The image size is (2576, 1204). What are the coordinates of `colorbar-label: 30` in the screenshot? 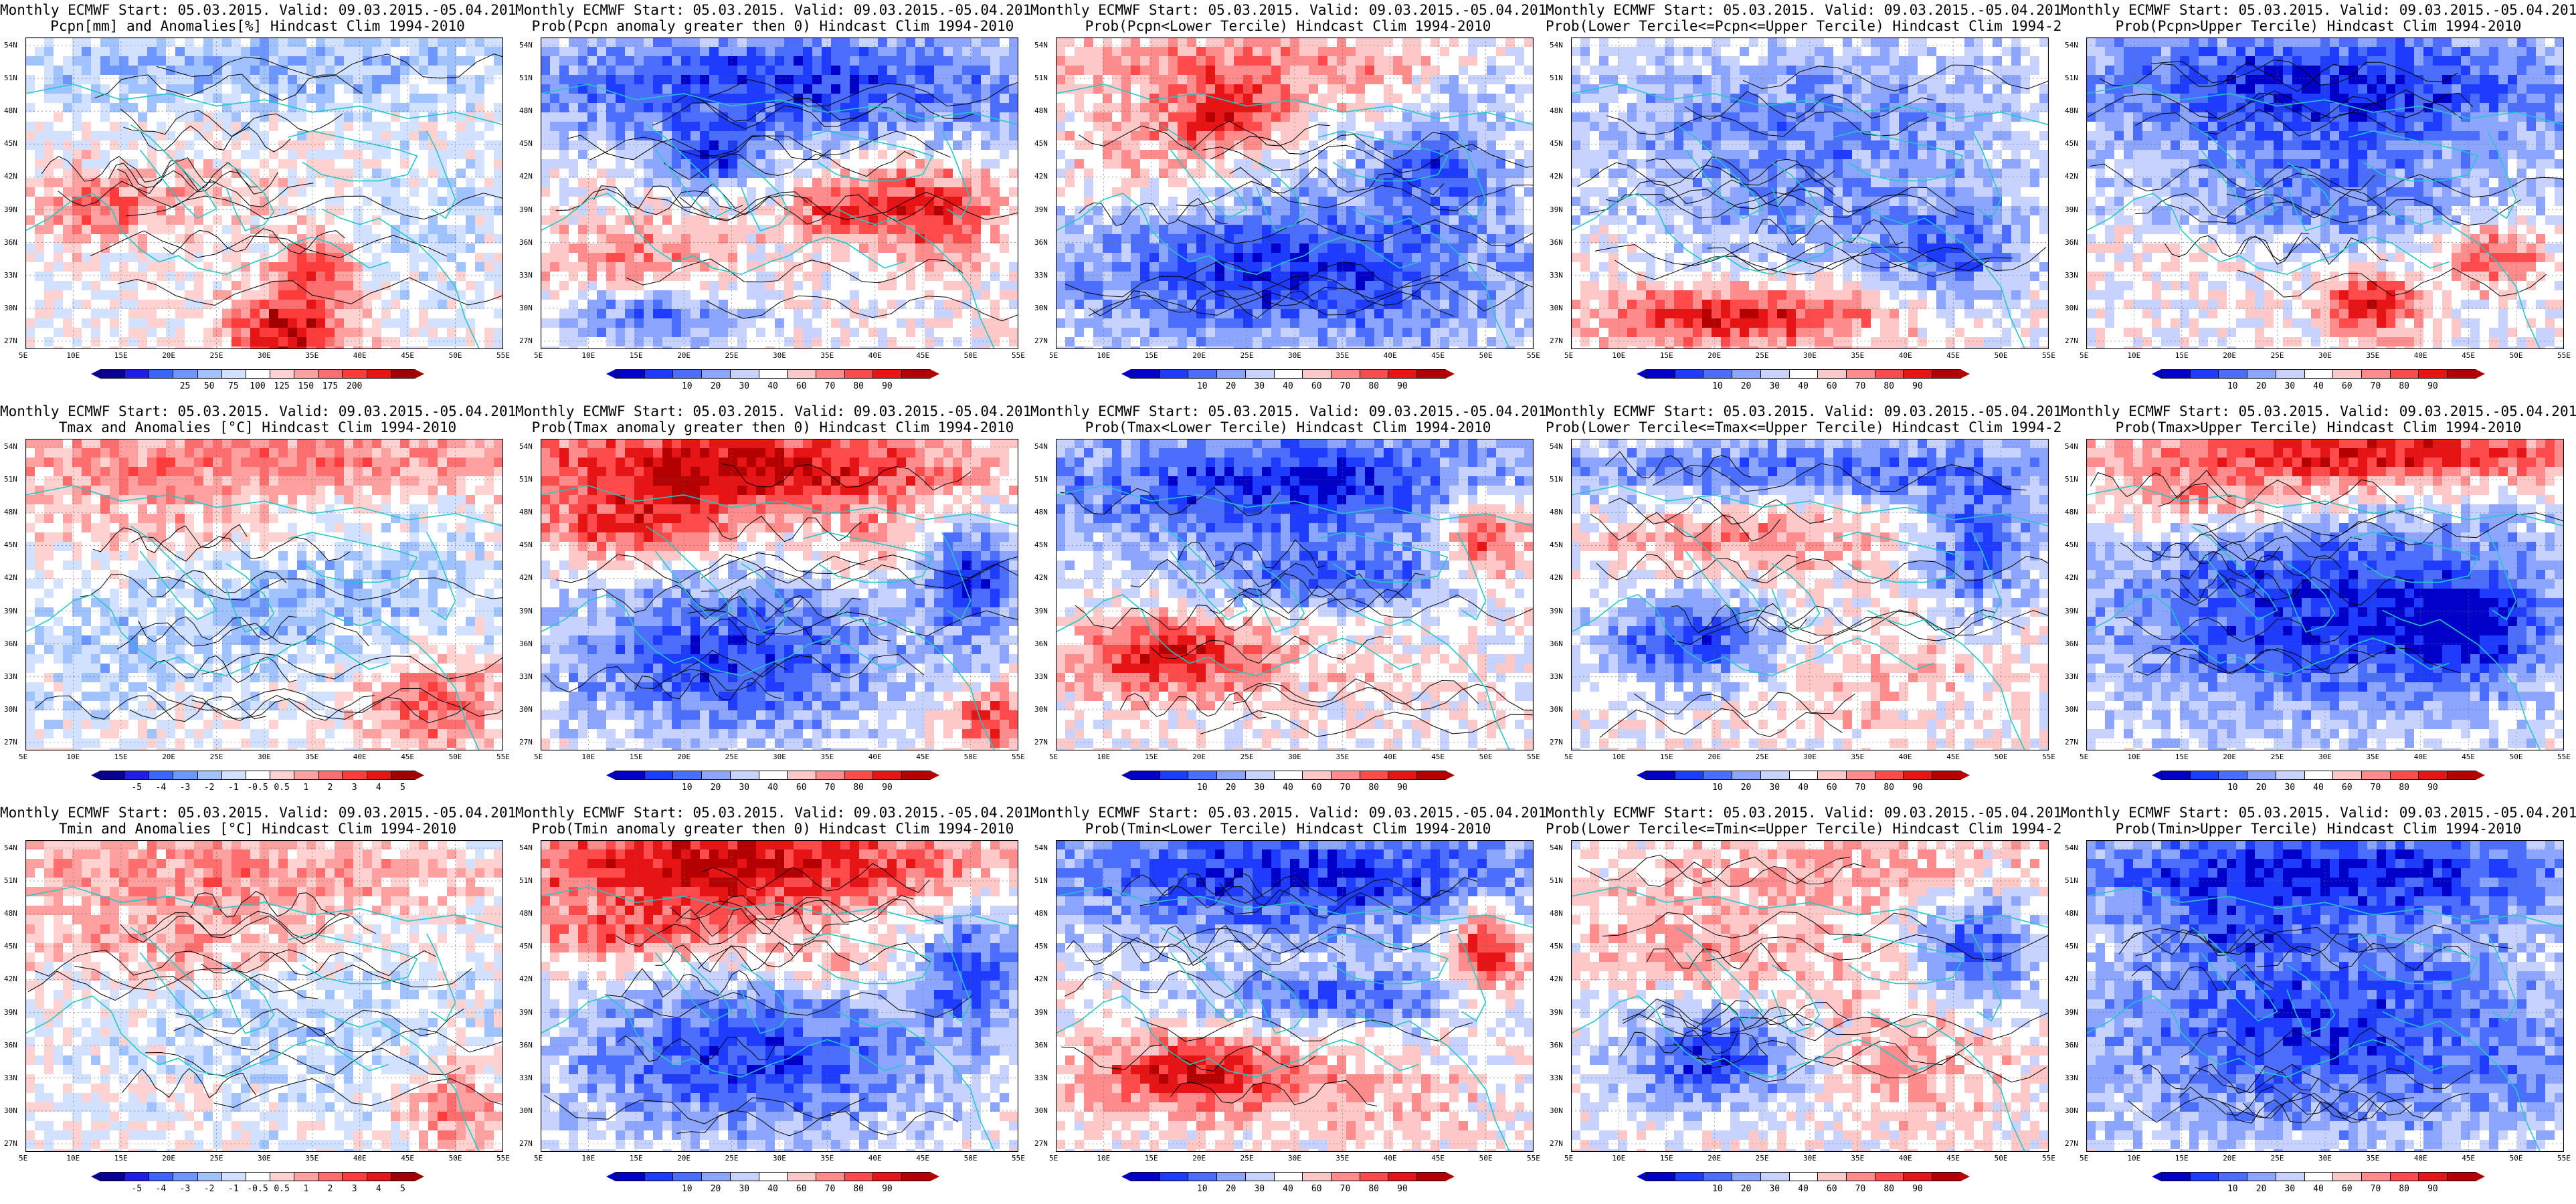 It's located at (744, 788).